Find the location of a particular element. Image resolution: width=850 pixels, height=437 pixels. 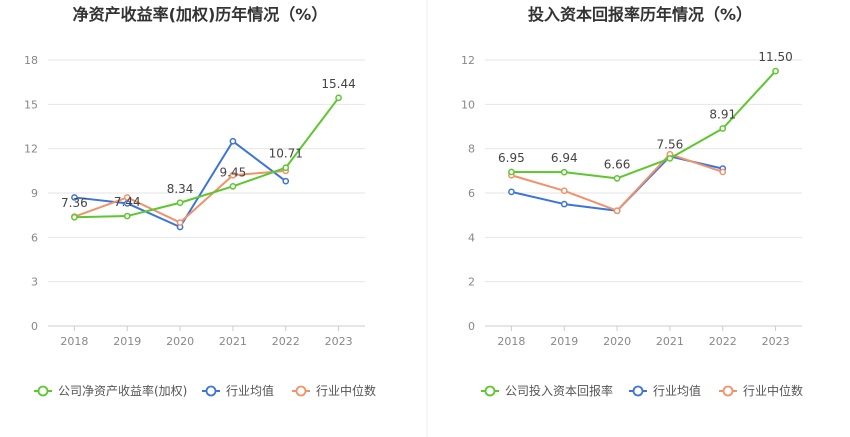

legend-label: 公司投入资本回报率 is located at coordinates (559, 390).